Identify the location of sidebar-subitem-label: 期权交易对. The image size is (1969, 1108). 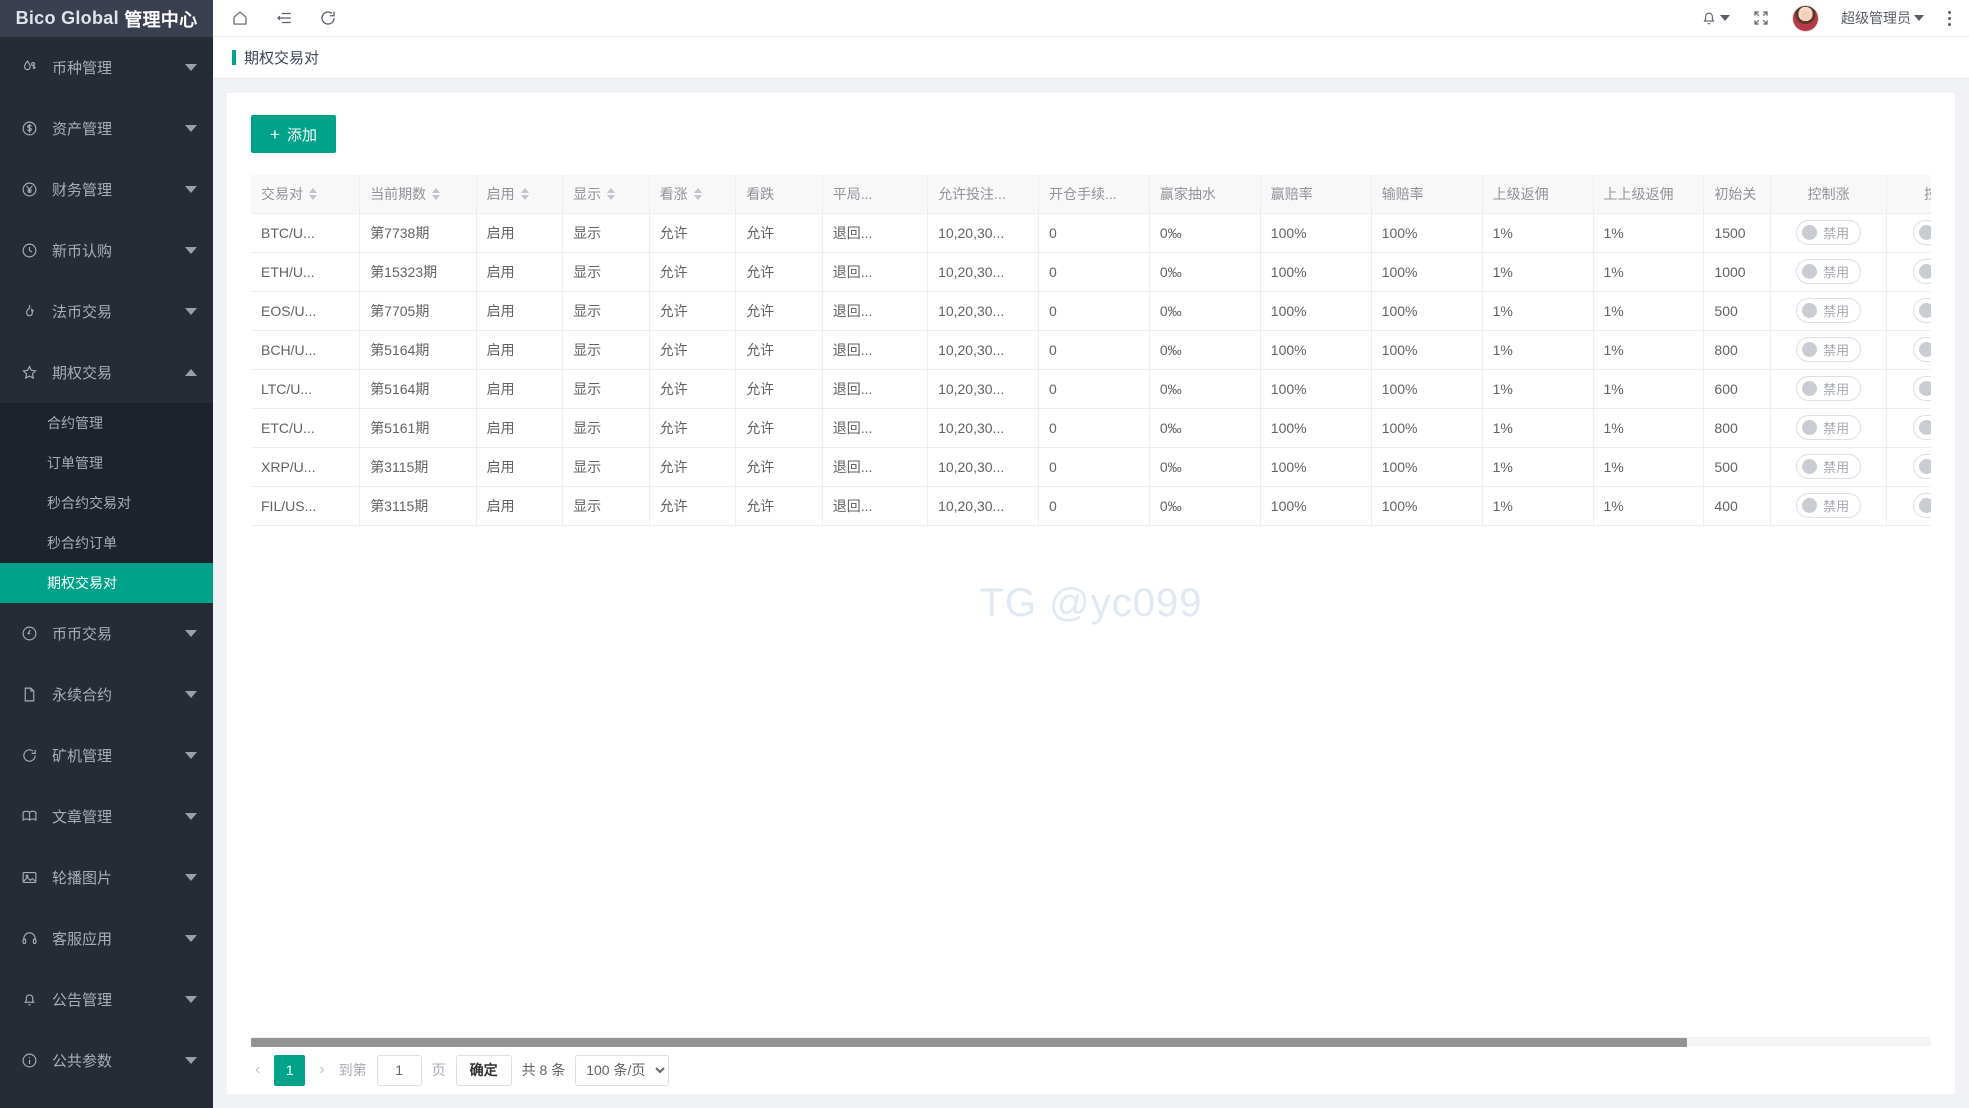
(82, 583).